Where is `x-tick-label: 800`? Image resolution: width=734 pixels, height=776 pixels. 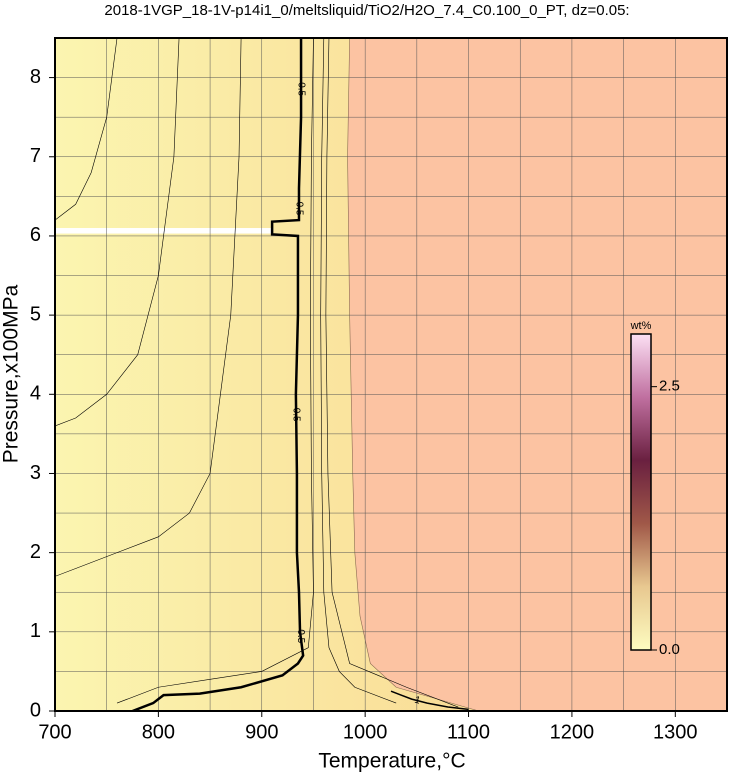 x-tick-label: 800 is located at coordinates (158, 732).